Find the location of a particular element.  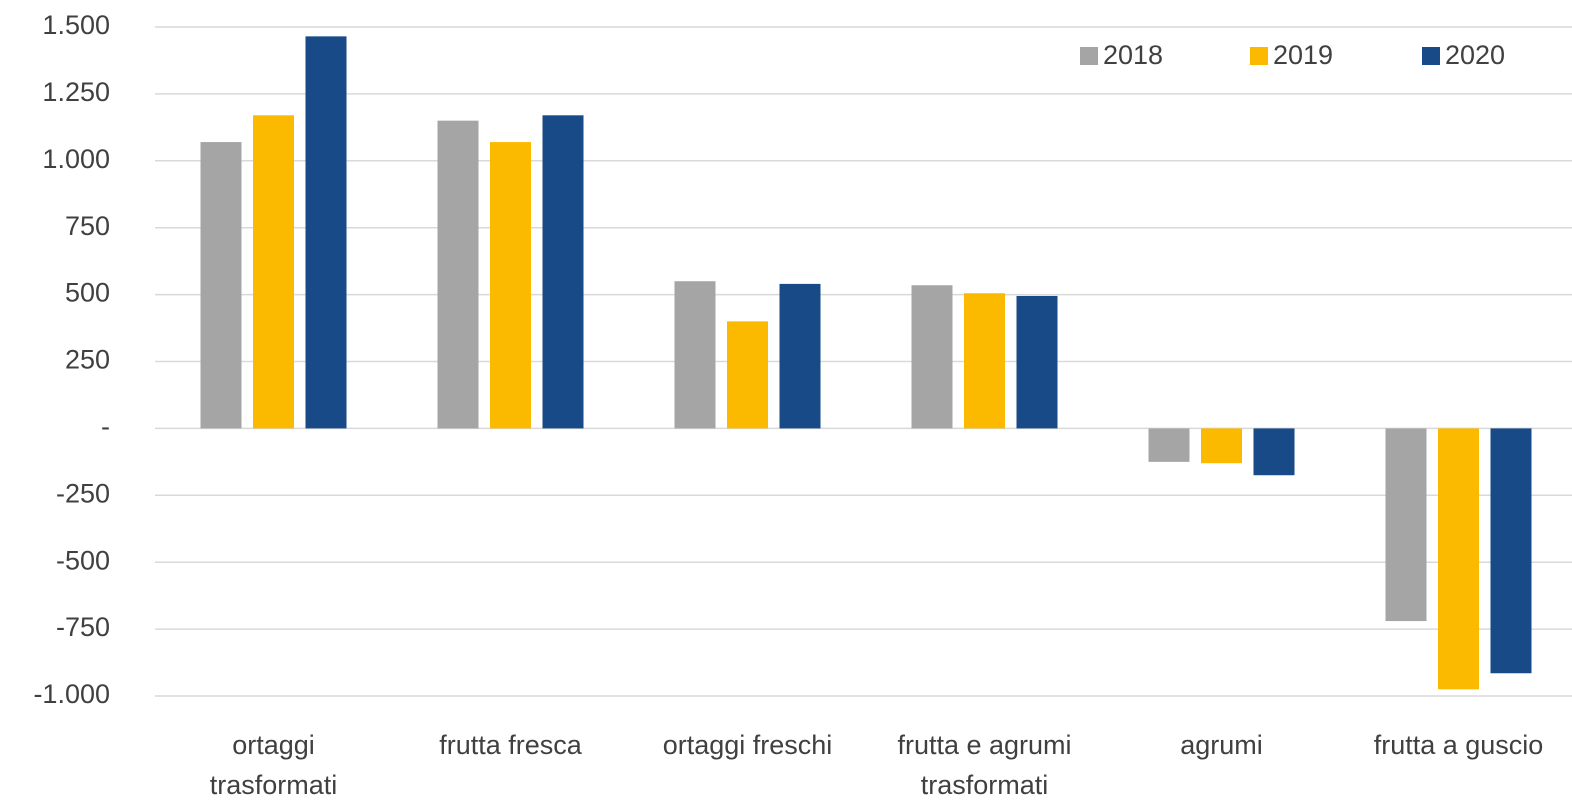

x-tick-label: frutta fresca is located at coordinates (511, 745).